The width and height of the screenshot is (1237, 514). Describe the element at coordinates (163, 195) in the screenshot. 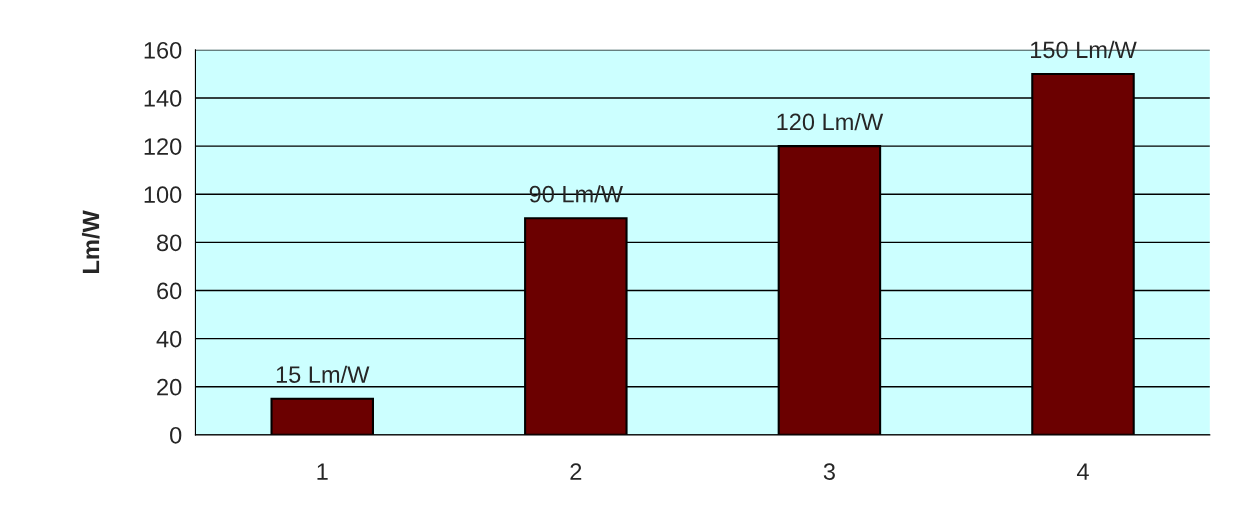

I see `y-tick-label: 100` at that location.